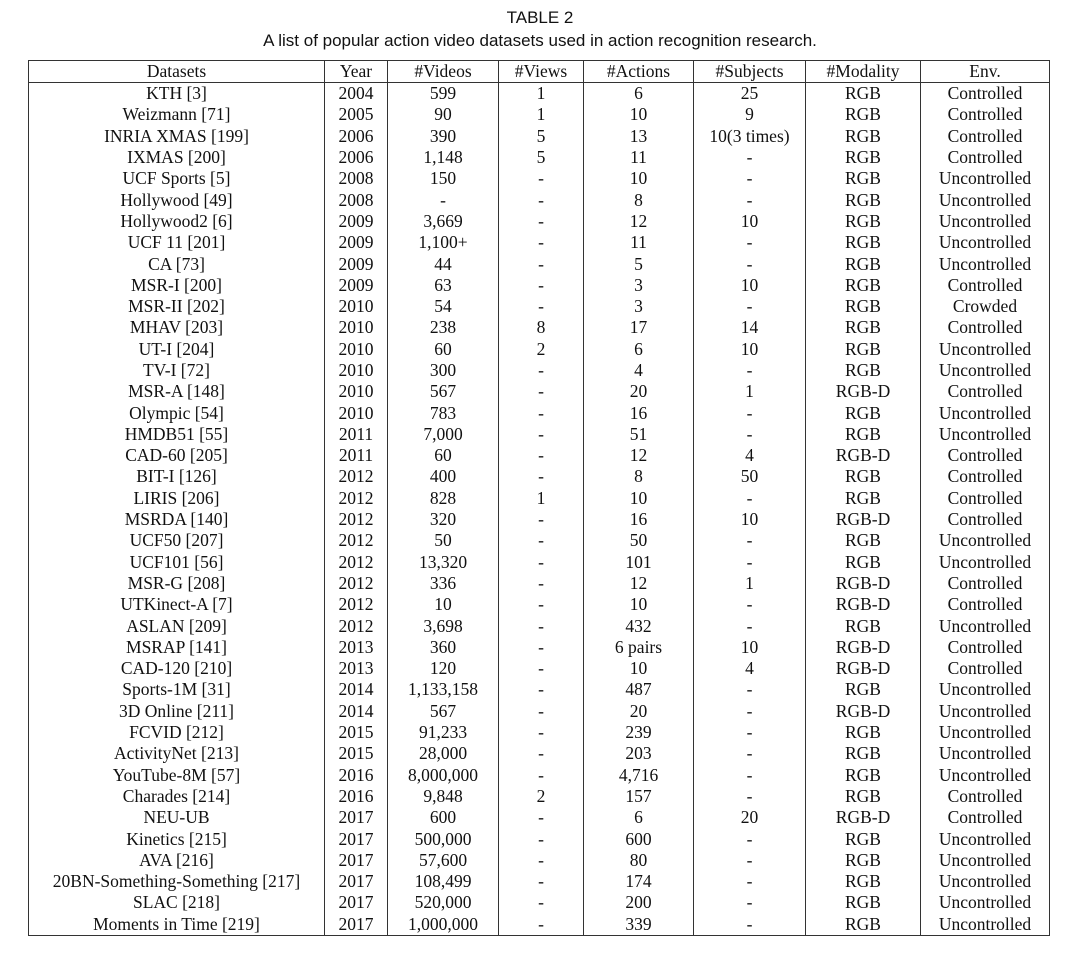  Describe the element at coordinates (356, 200) in the screenshot. I see `table-cell: 2008` at that location.